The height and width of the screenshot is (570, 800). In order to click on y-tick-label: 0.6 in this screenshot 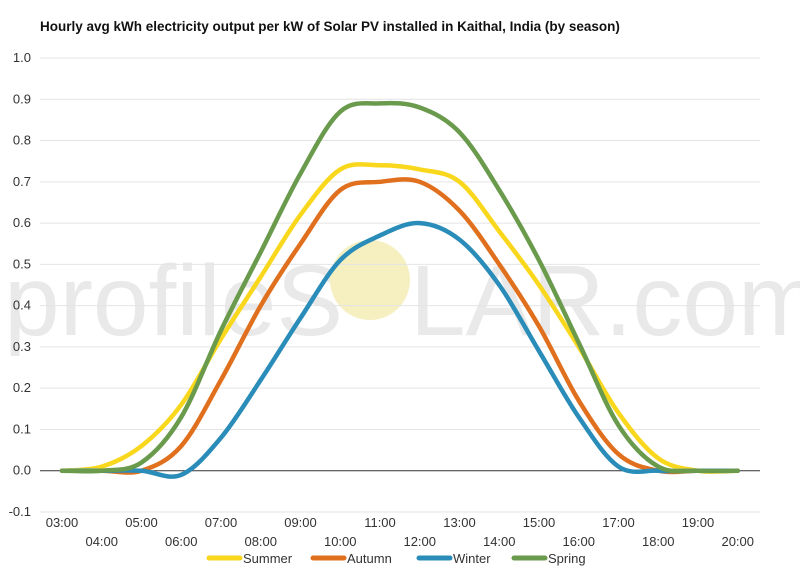, I will do `click(22, 222)`.